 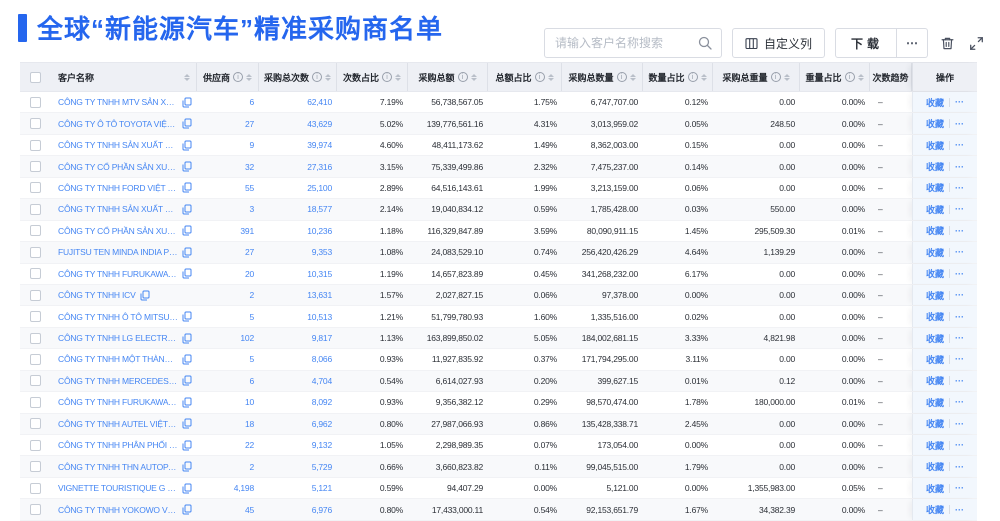 I want to click on search-box, so click(x=632, y=43).